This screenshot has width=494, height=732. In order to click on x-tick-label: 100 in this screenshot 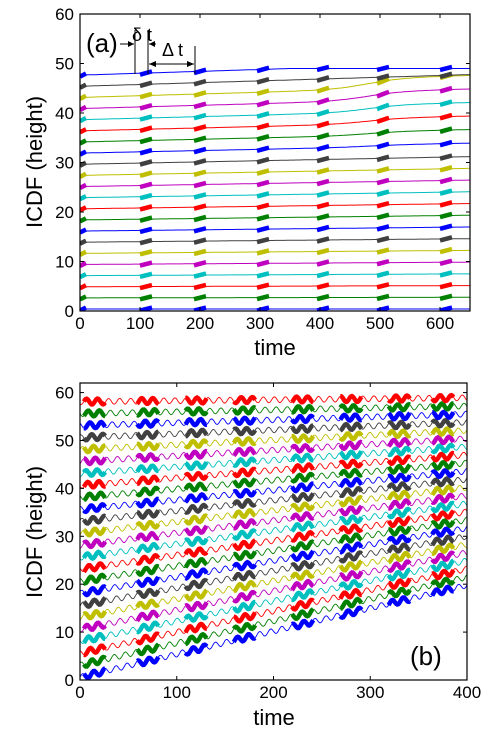, I will do `click(177, 692)`.